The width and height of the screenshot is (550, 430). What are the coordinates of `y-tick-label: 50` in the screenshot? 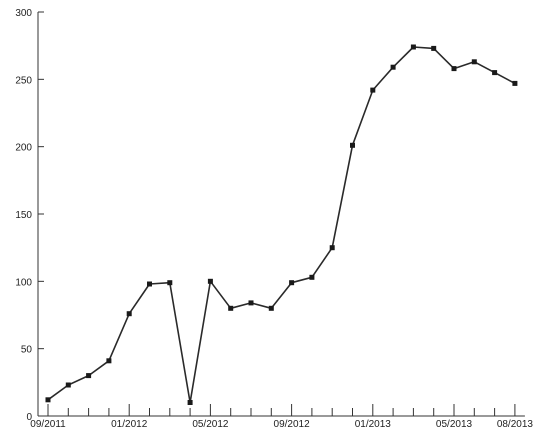 It's located at (27, 350).